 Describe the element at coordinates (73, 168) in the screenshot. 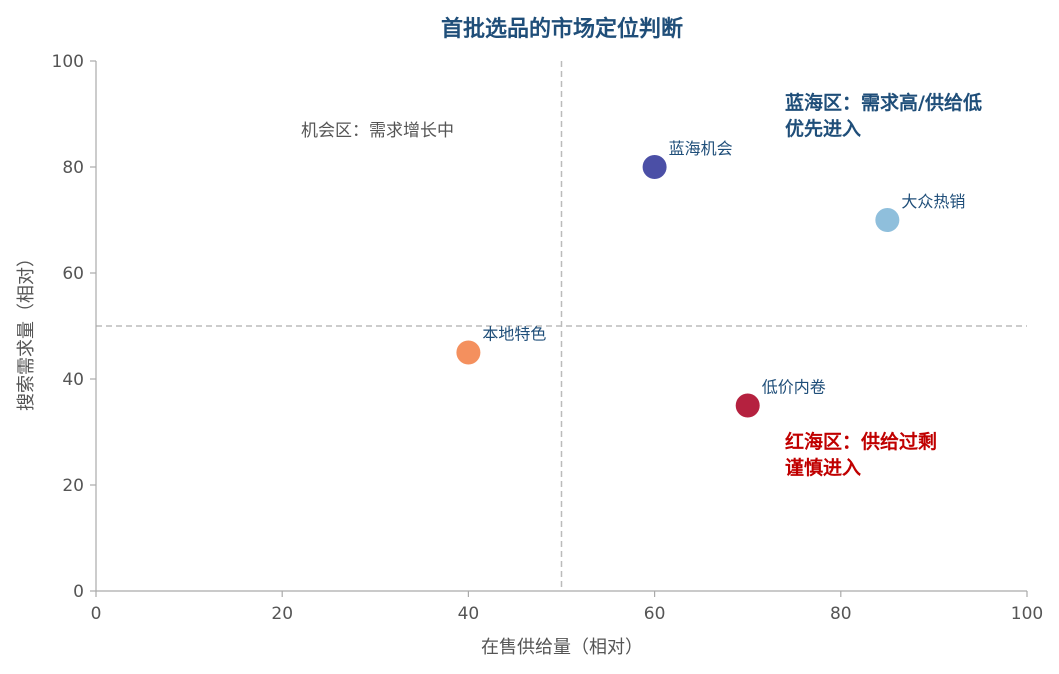

I see `y-tick-label: 80` at that location.